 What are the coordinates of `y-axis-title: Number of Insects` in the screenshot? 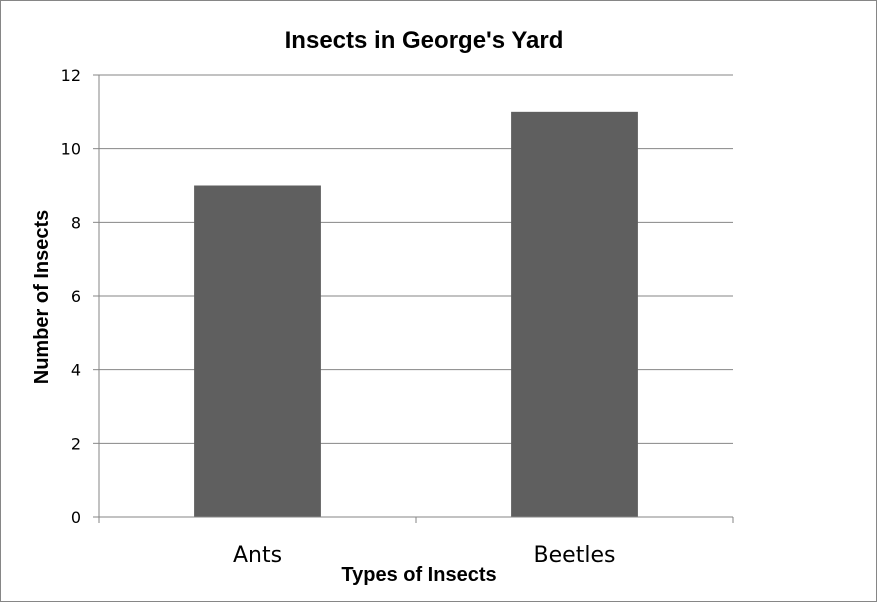 It's located at (42, 297).